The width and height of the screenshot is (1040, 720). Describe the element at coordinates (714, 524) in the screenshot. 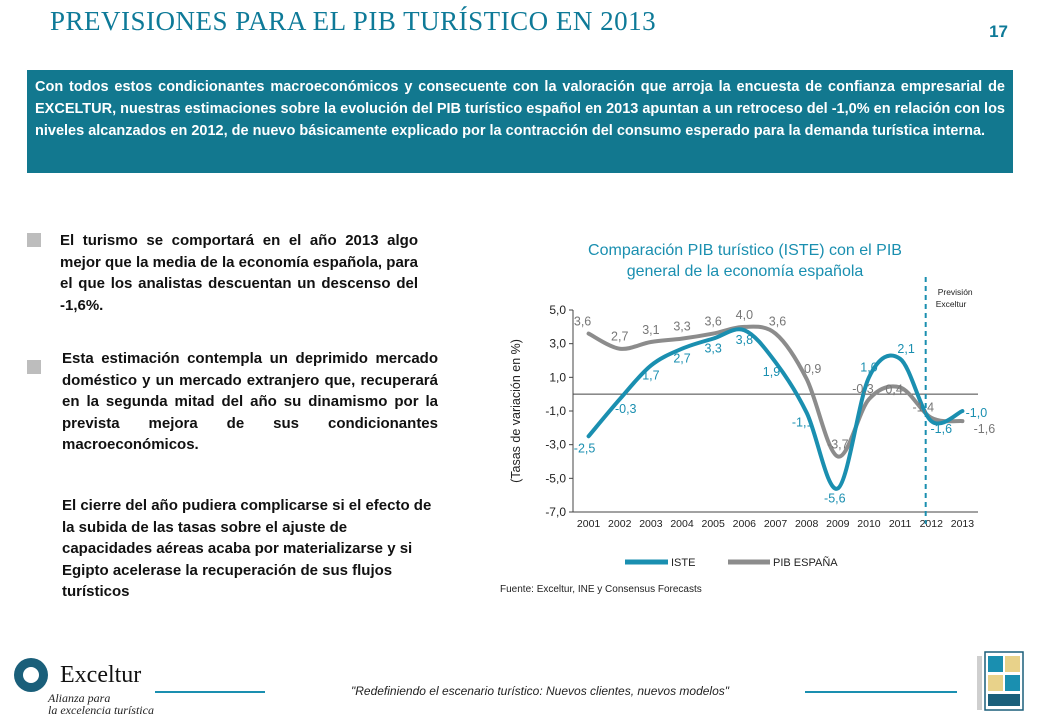

I see `x-tick-label: 2005` at that location.